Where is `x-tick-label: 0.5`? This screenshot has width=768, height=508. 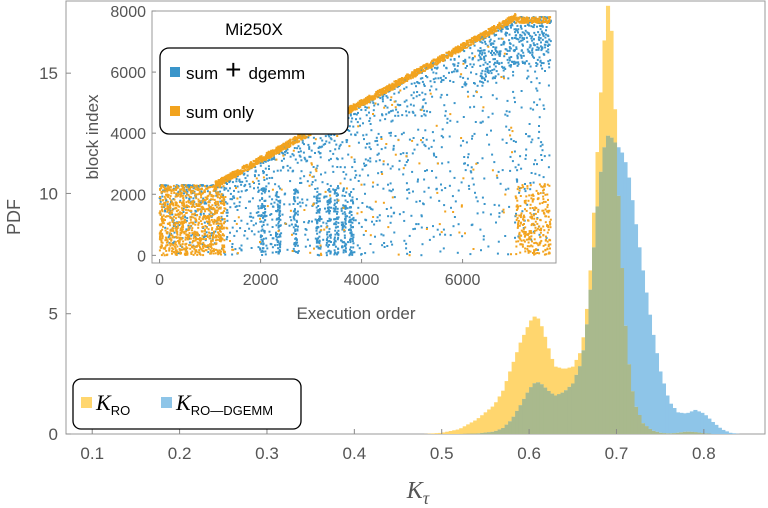 x-tick-label: 0.5 is located at coordinates (442, 453).